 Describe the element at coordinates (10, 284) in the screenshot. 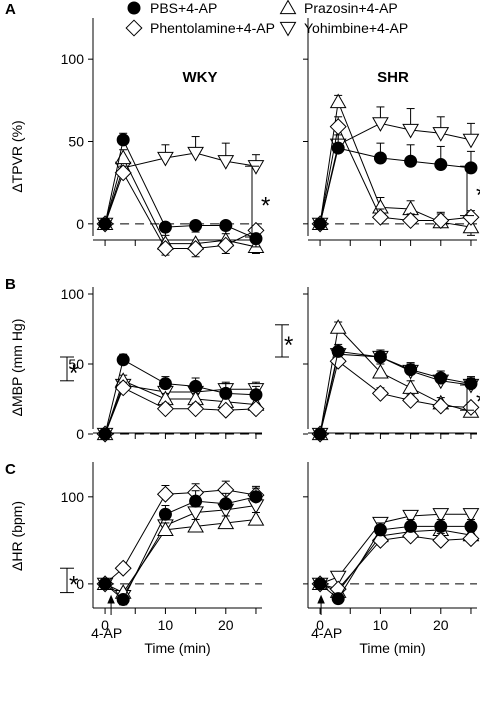

I see `panel-letter: B` at that location.